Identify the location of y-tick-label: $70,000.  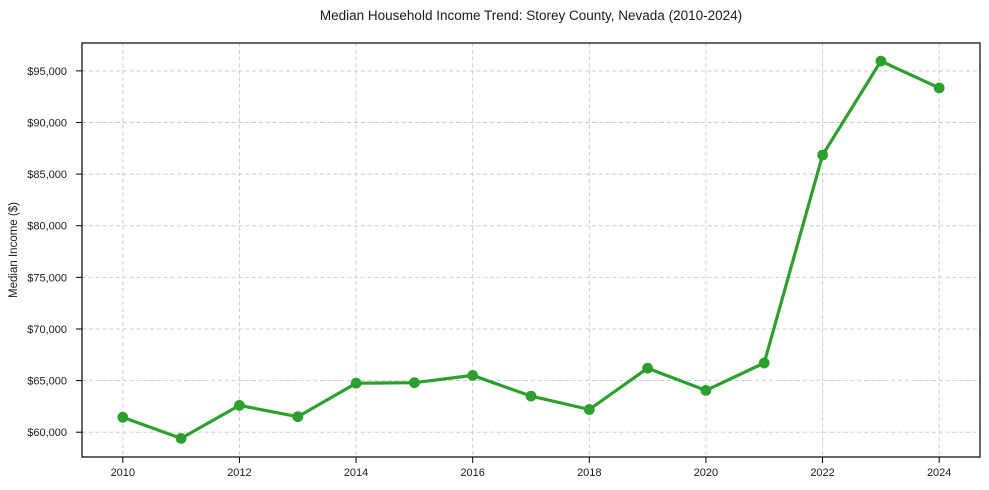
(47, 330).